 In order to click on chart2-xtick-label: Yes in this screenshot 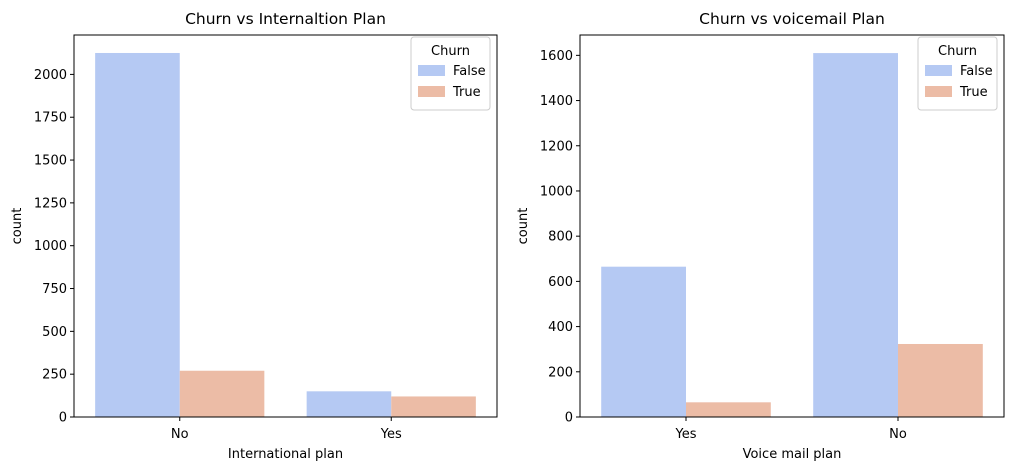, I will do `click(686, 434)`.